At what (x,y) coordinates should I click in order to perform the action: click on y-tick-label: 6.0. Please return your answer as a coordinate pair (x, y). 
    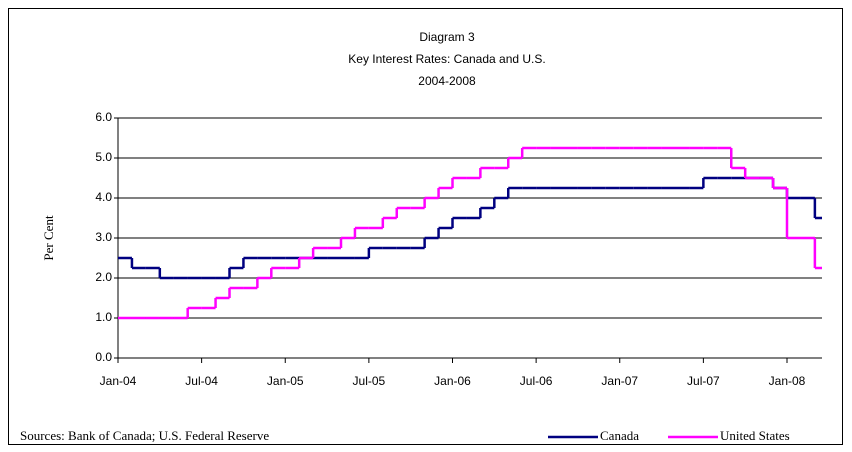
    Looking at the image, I should click on (103, 117).